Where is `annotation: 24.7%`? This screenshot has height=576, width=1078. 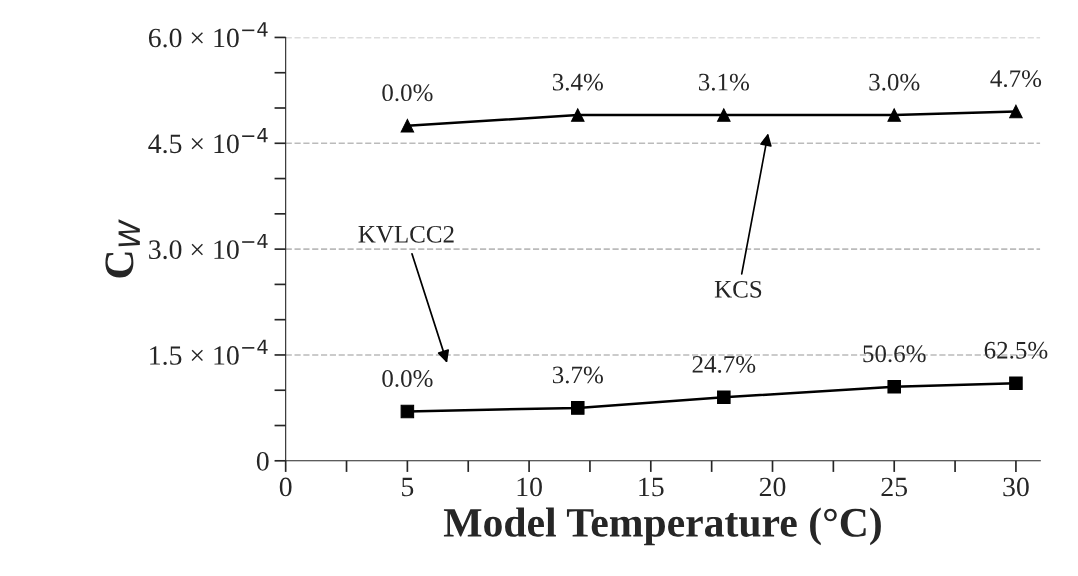
annotation: 24.7% is located at coordinates (724, 364).